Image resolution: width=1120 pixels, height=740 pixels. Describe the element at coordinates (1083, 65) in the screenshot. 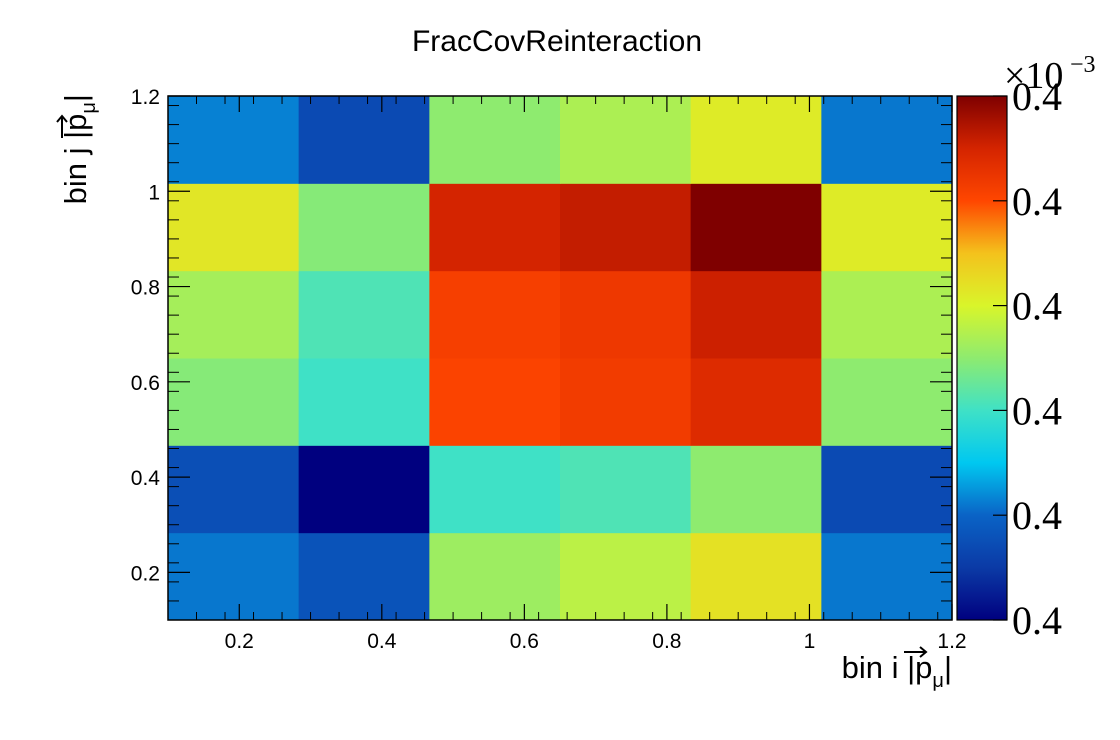

I see `colorbar-exponent-power: −3` at that location.